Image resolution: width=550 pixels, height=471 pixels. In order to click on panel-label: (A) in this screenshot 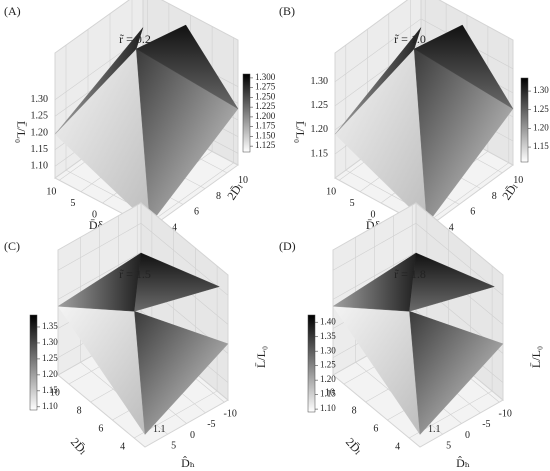, I will do `click(12, 11)`.